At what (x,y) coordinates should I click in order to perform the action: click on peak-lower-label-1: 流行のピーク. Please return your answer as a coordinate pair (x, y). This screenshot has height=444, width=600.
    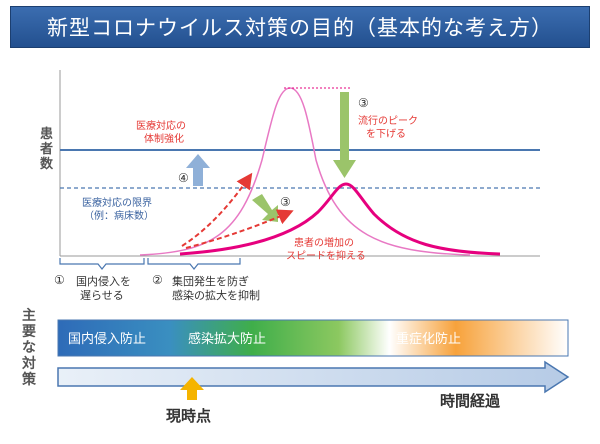
    Looking at the image, I should click on (388, 120).